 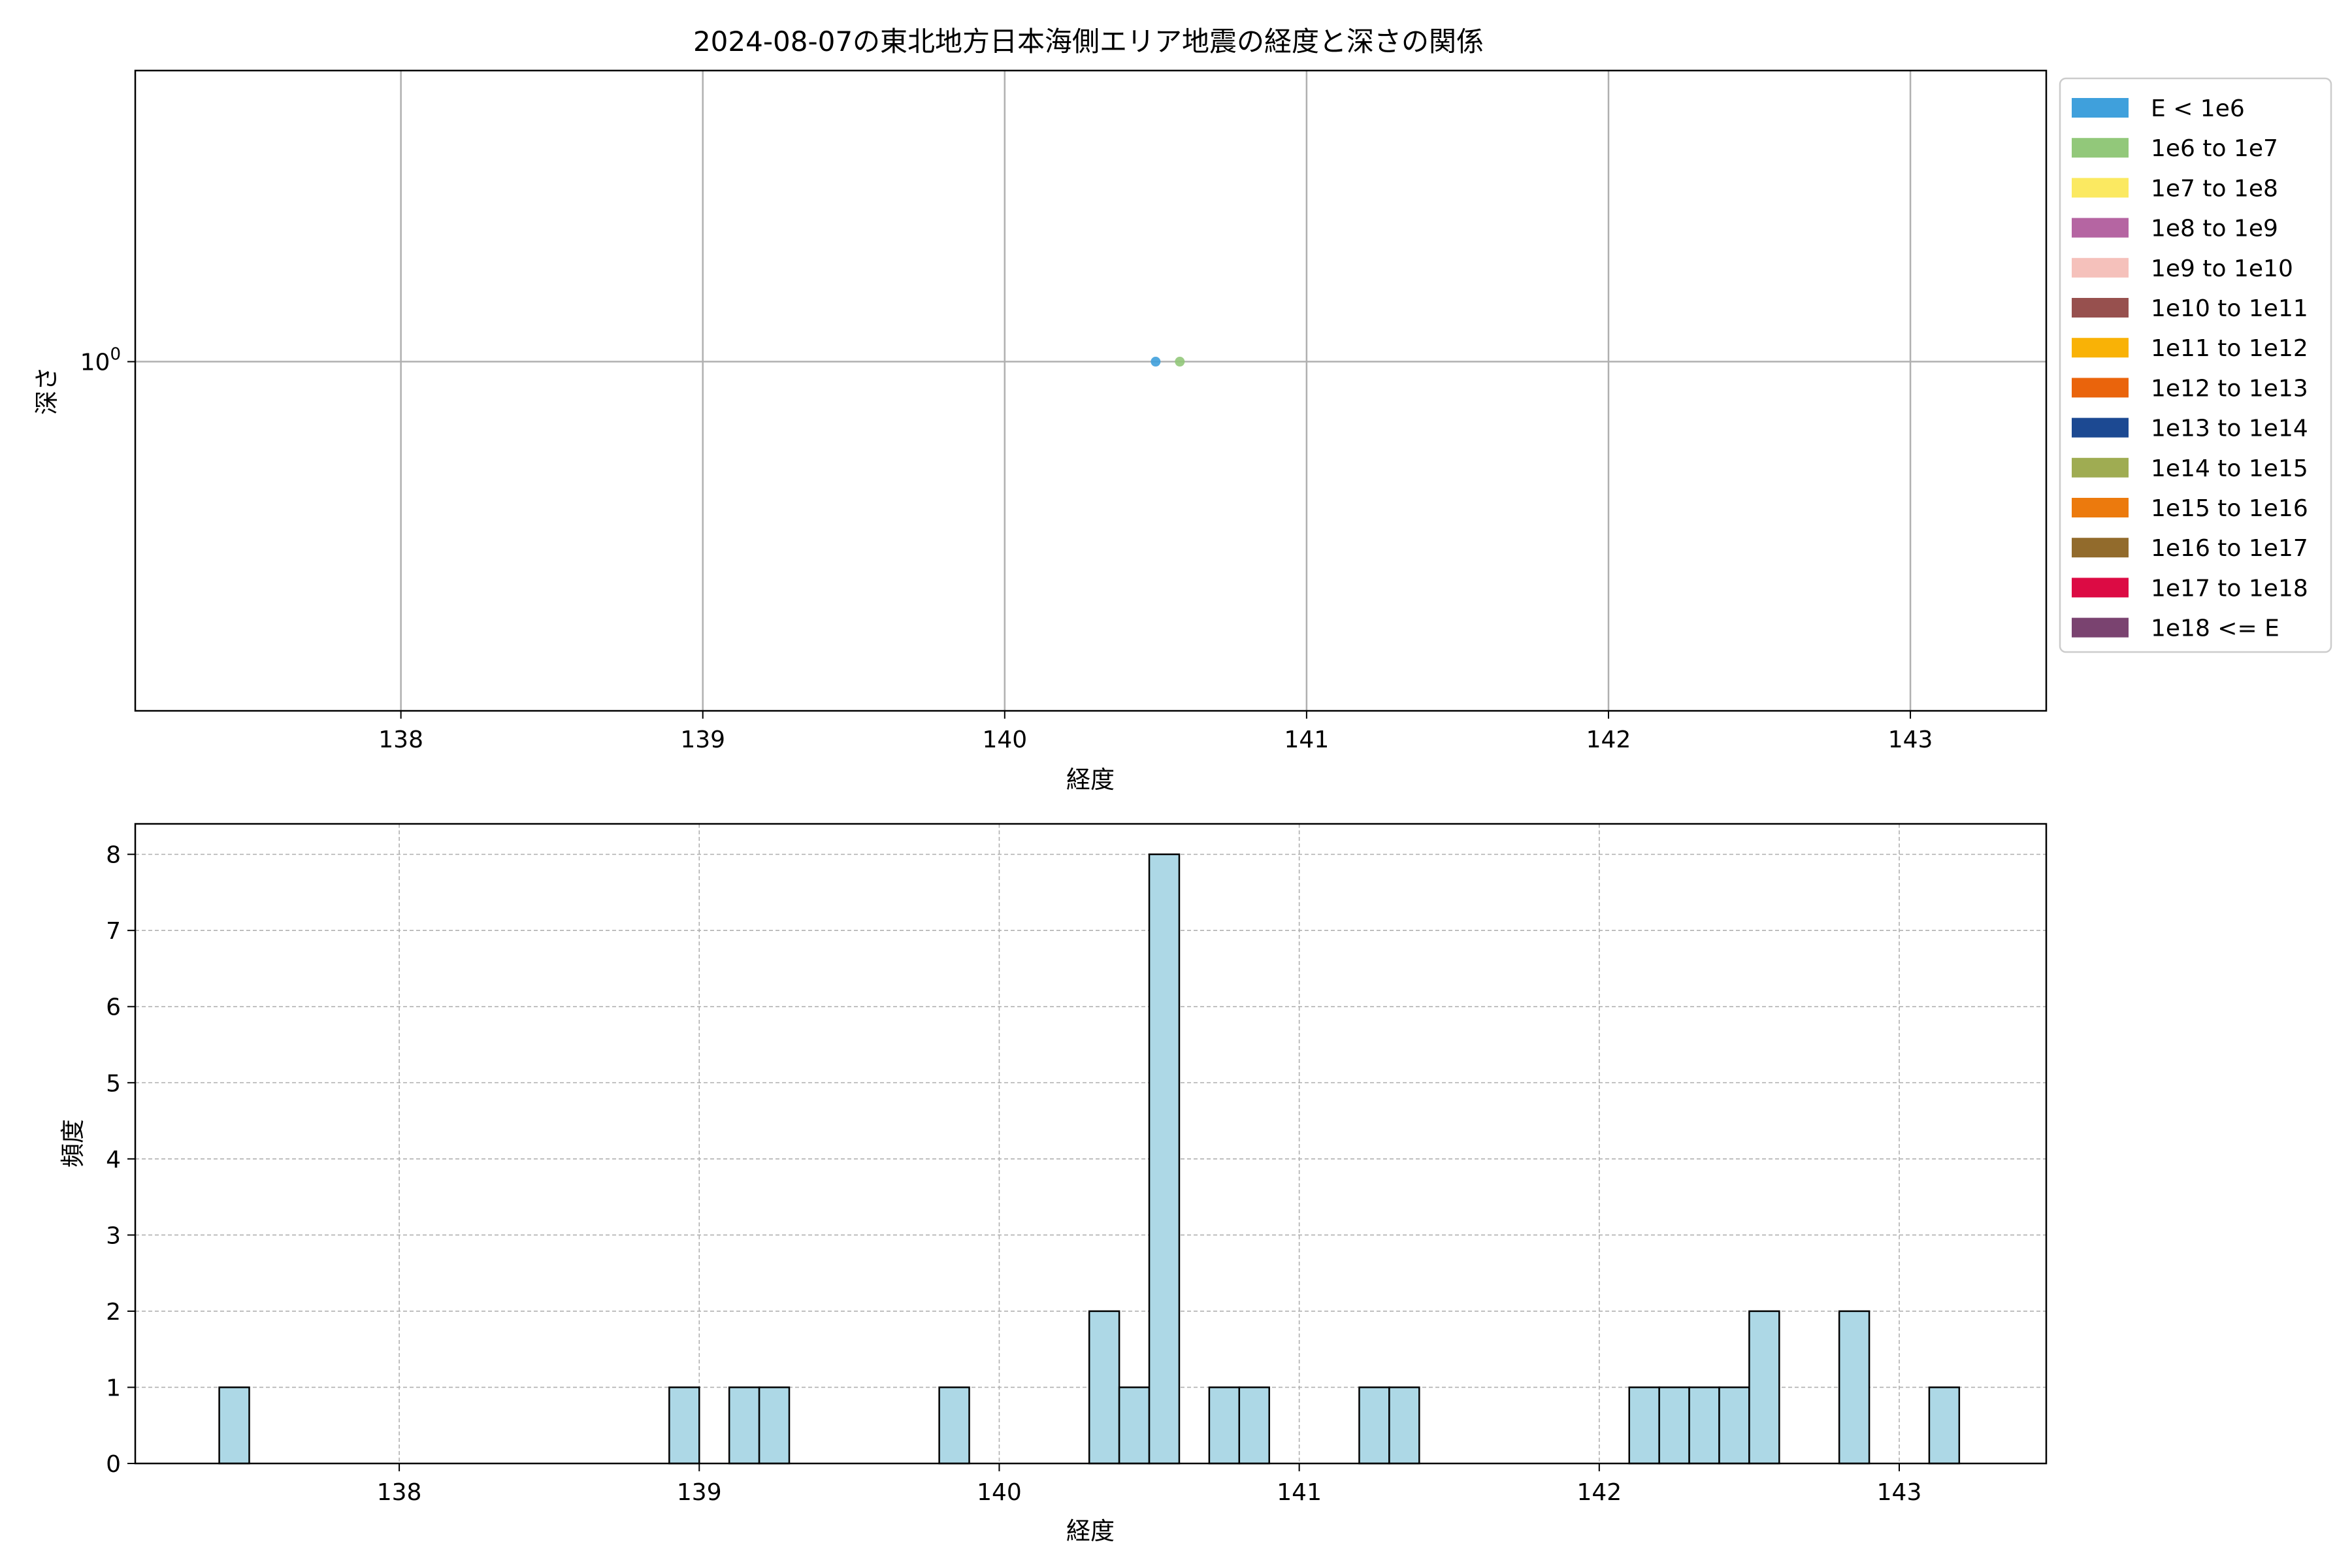 I want to click on legend-label: E < 1e6, so click(x=2198, y=108).